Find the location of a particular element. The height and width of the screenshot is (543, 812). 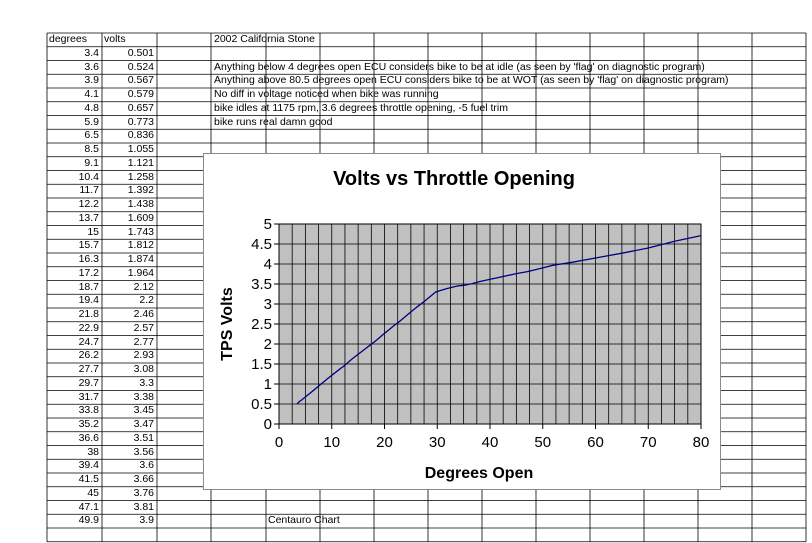

chart-title: Volts vs Throttle Opening is located at coordinates (454, 179).